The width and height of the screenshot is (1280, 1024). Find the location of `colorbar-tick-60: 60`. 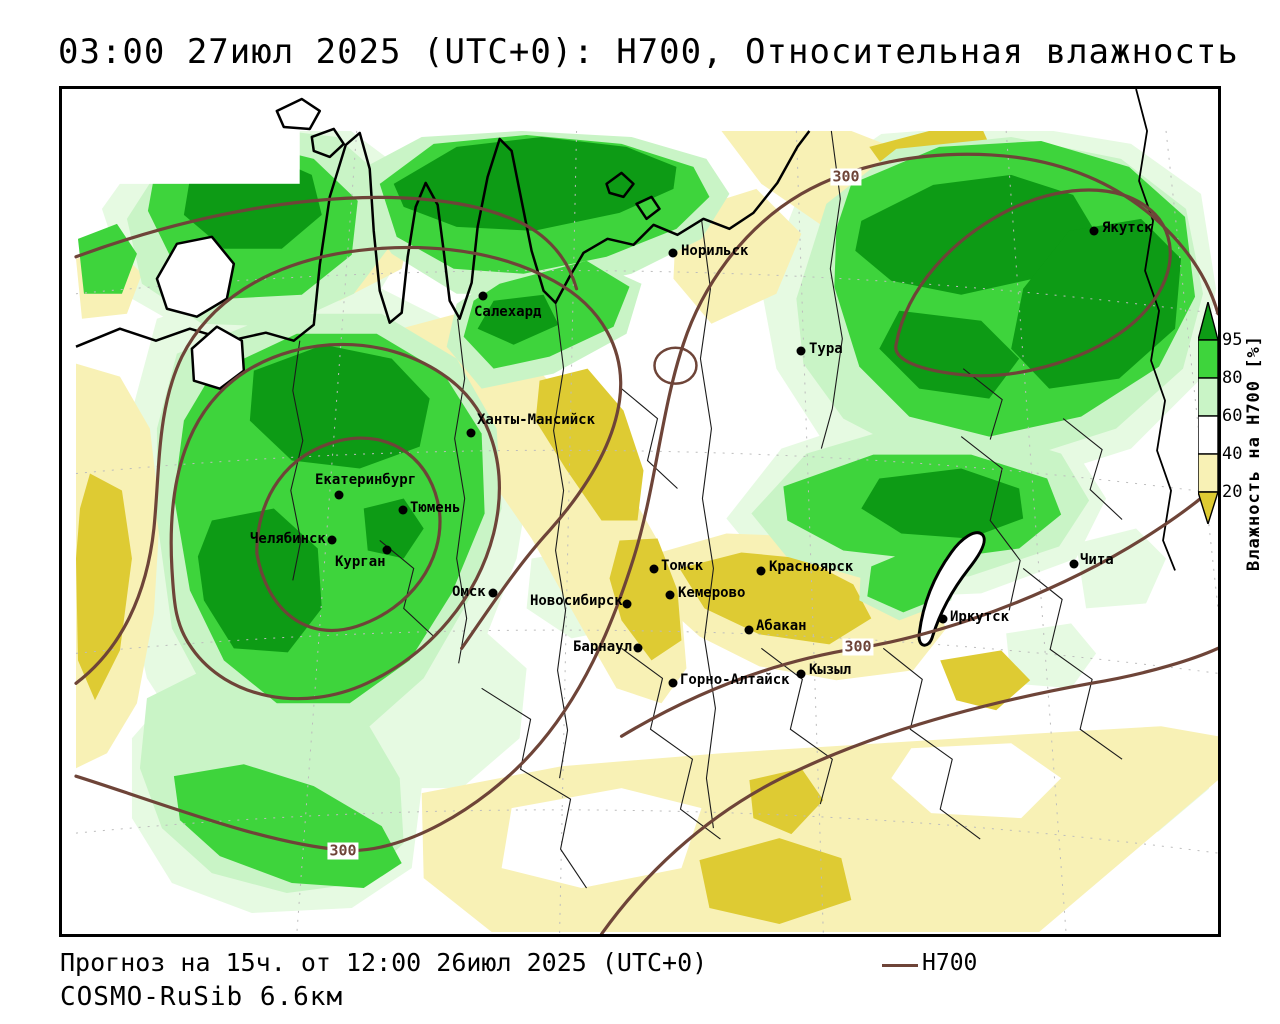

colorbar-tick-60: 60 is located at coordinates (1232, 416).